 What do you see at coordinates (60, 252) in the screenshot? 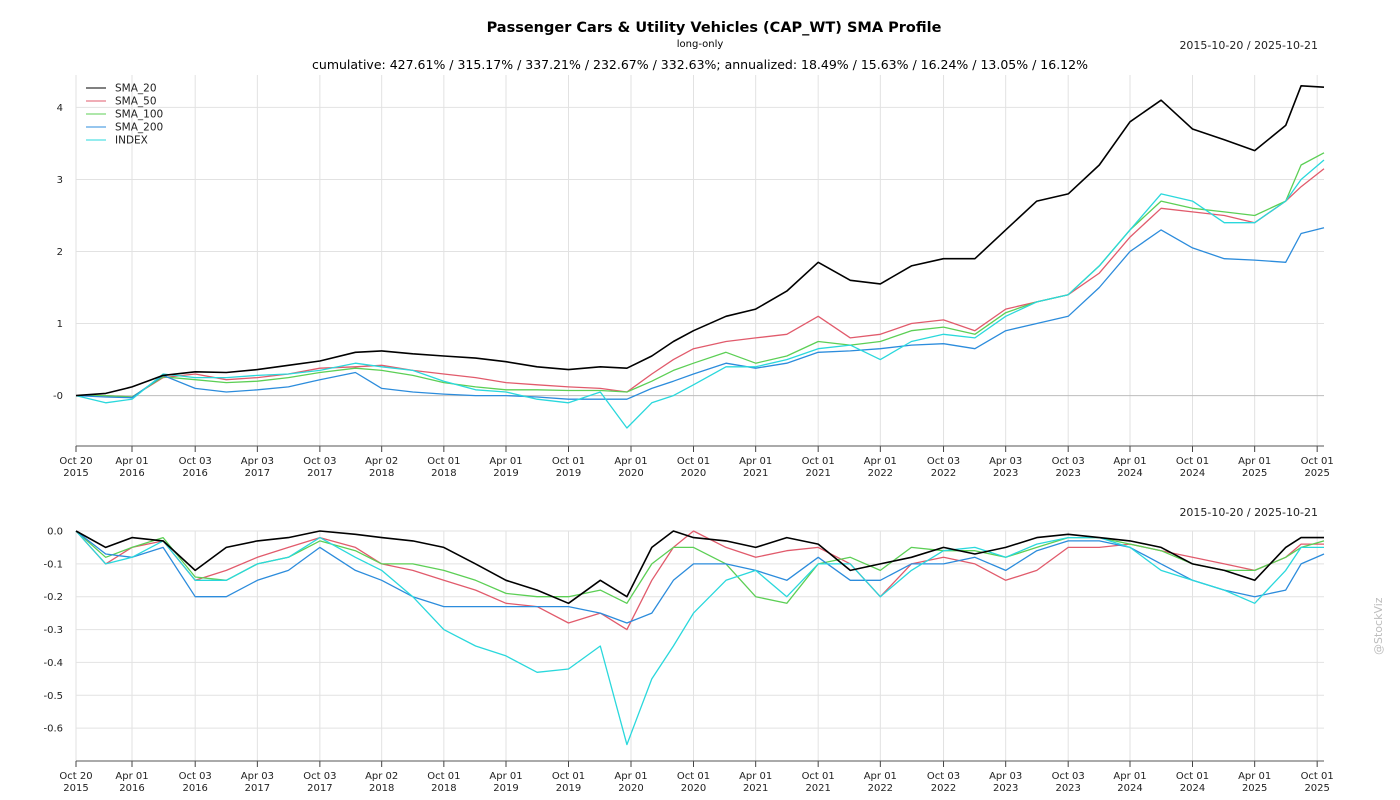
I see `top-y-tick-label: 2` at bounding box center [60, 252].